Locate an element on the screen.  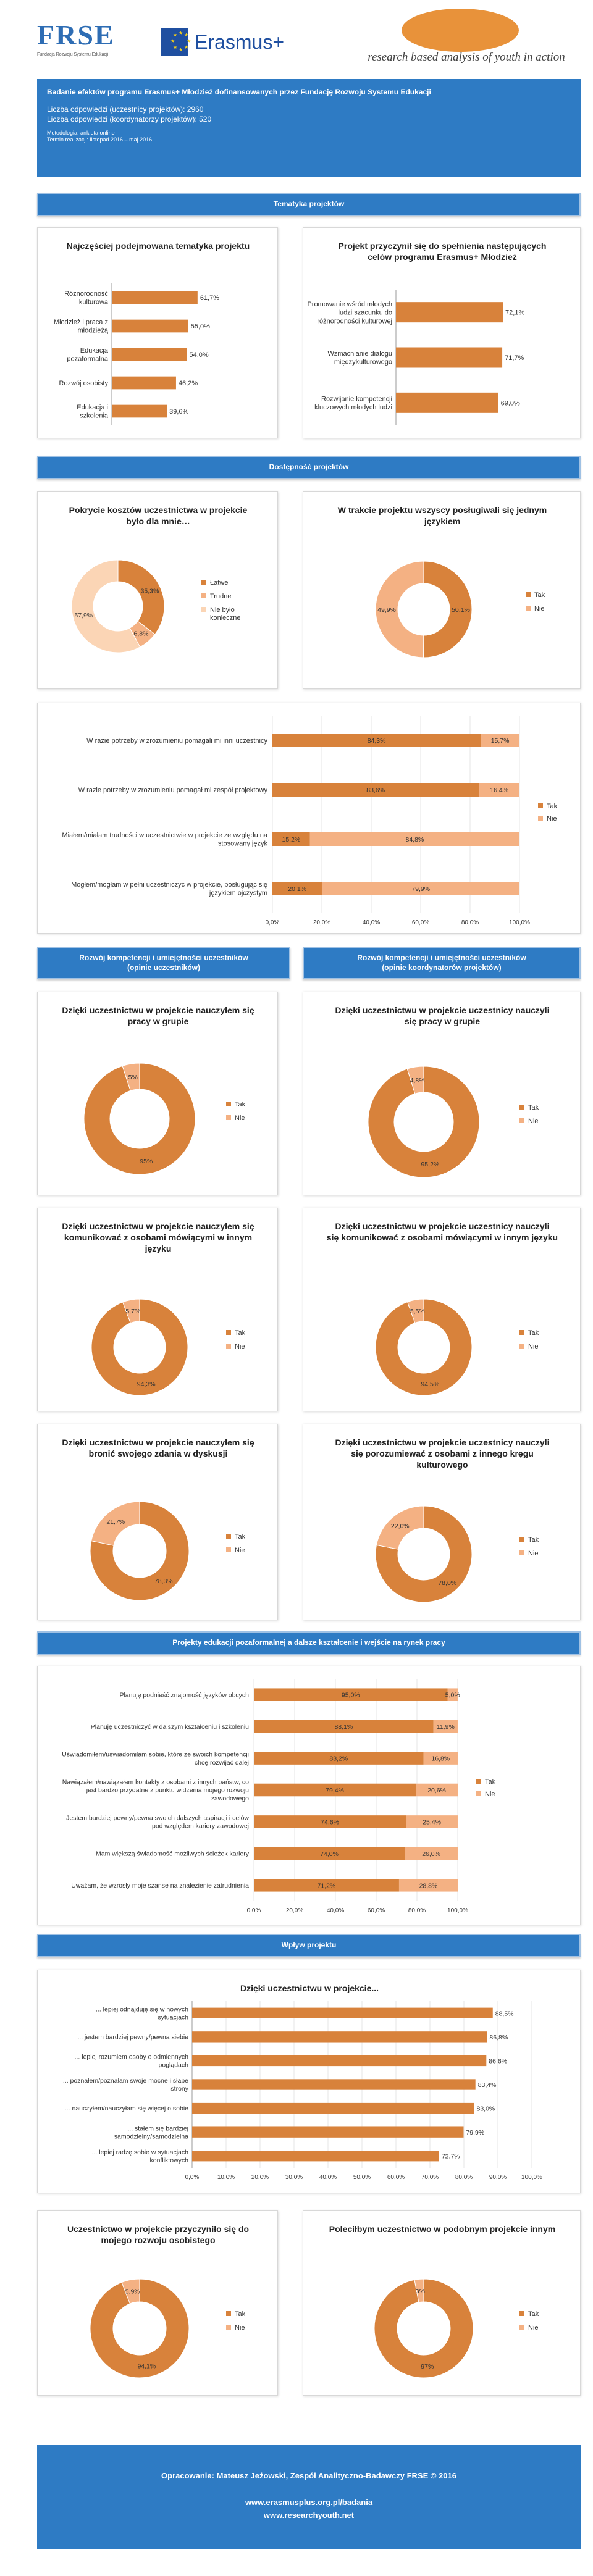
category-label: Promowanie wśród młodych is located at coordinates (349, 304).